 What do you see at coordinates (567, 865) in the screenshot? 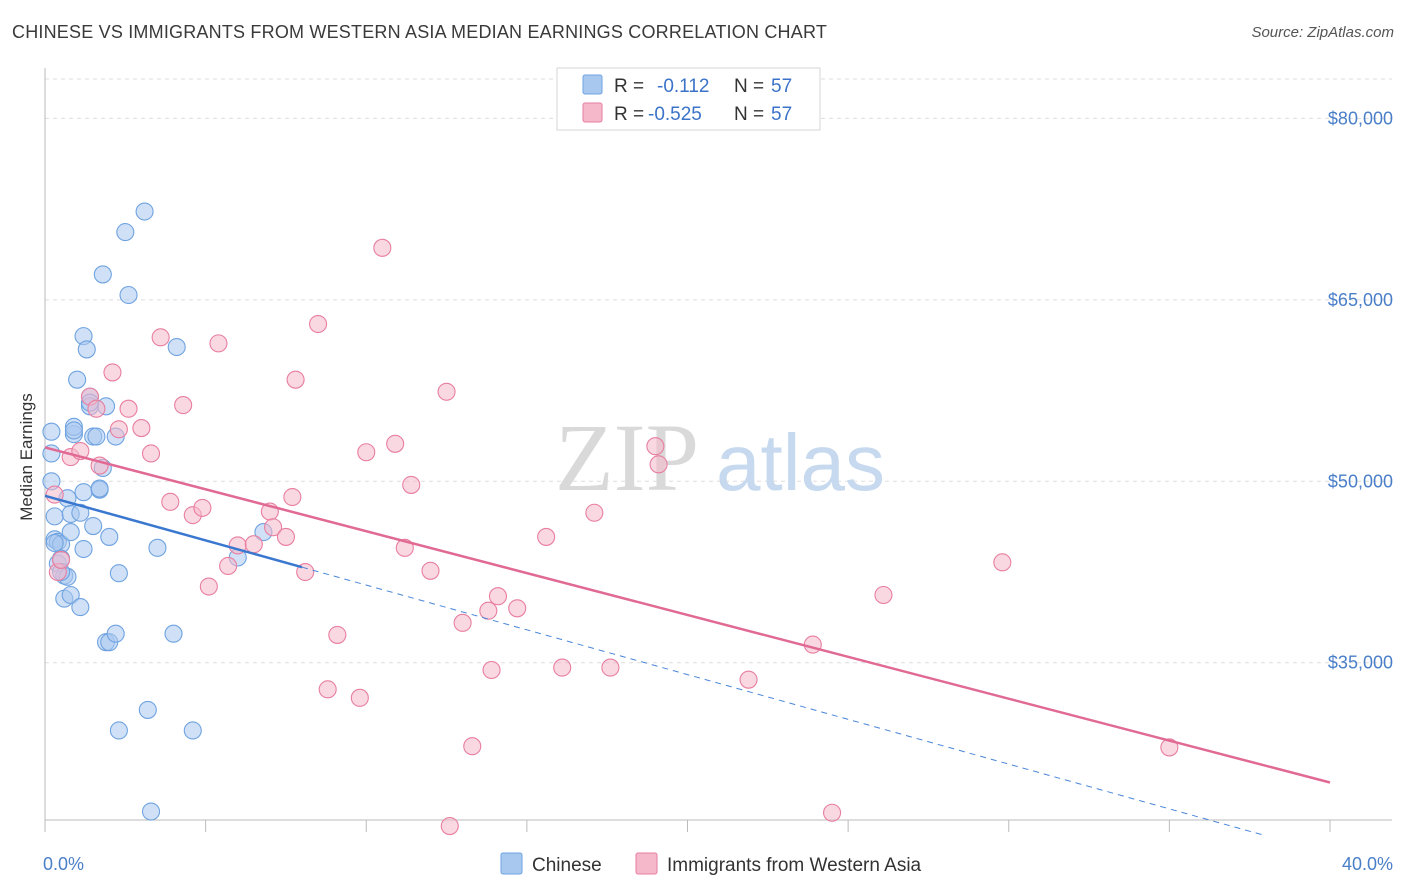
I see `legend-bottom-label-chinese: Chinese` at bounding box center [567, 865].